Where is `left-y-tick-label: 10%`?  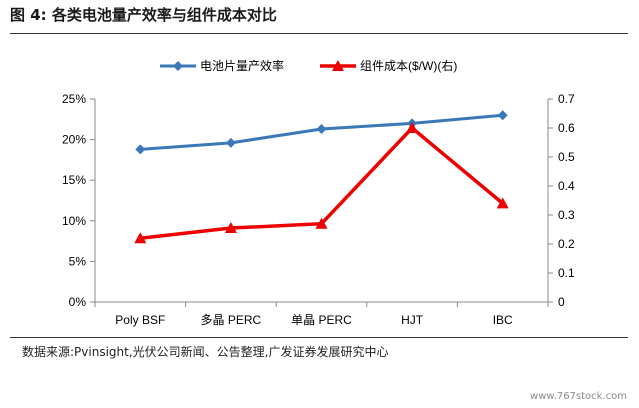 left-y-tick-label: 10% is located at coordinates (74, 221).